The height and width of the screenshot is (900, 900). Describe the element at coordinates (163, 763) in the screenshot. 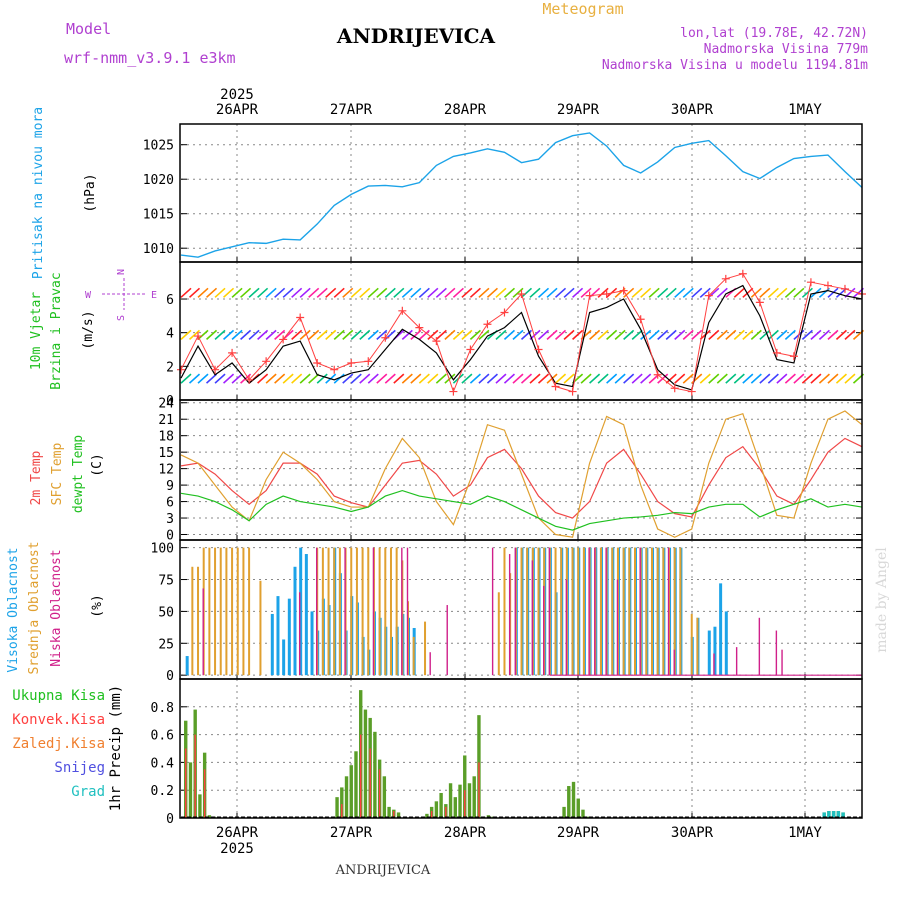

I see `ytick-label-2: 0.4` at that location.